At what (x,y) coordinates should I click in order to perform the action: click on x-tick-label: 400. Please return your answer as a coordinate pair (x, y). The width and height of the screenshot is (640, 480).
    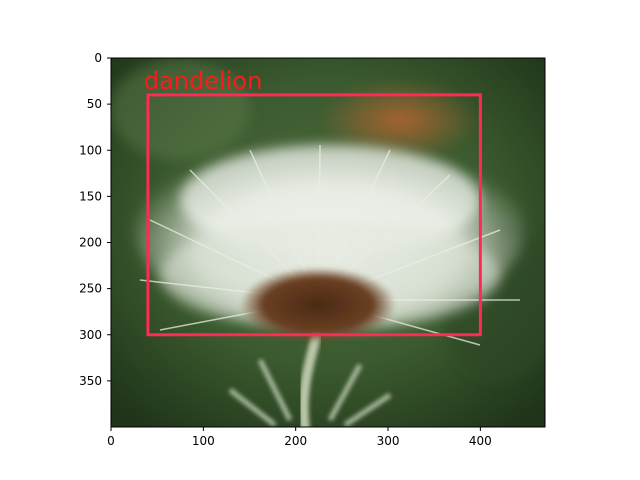
    Looking at the image, I should click on (480, 441).